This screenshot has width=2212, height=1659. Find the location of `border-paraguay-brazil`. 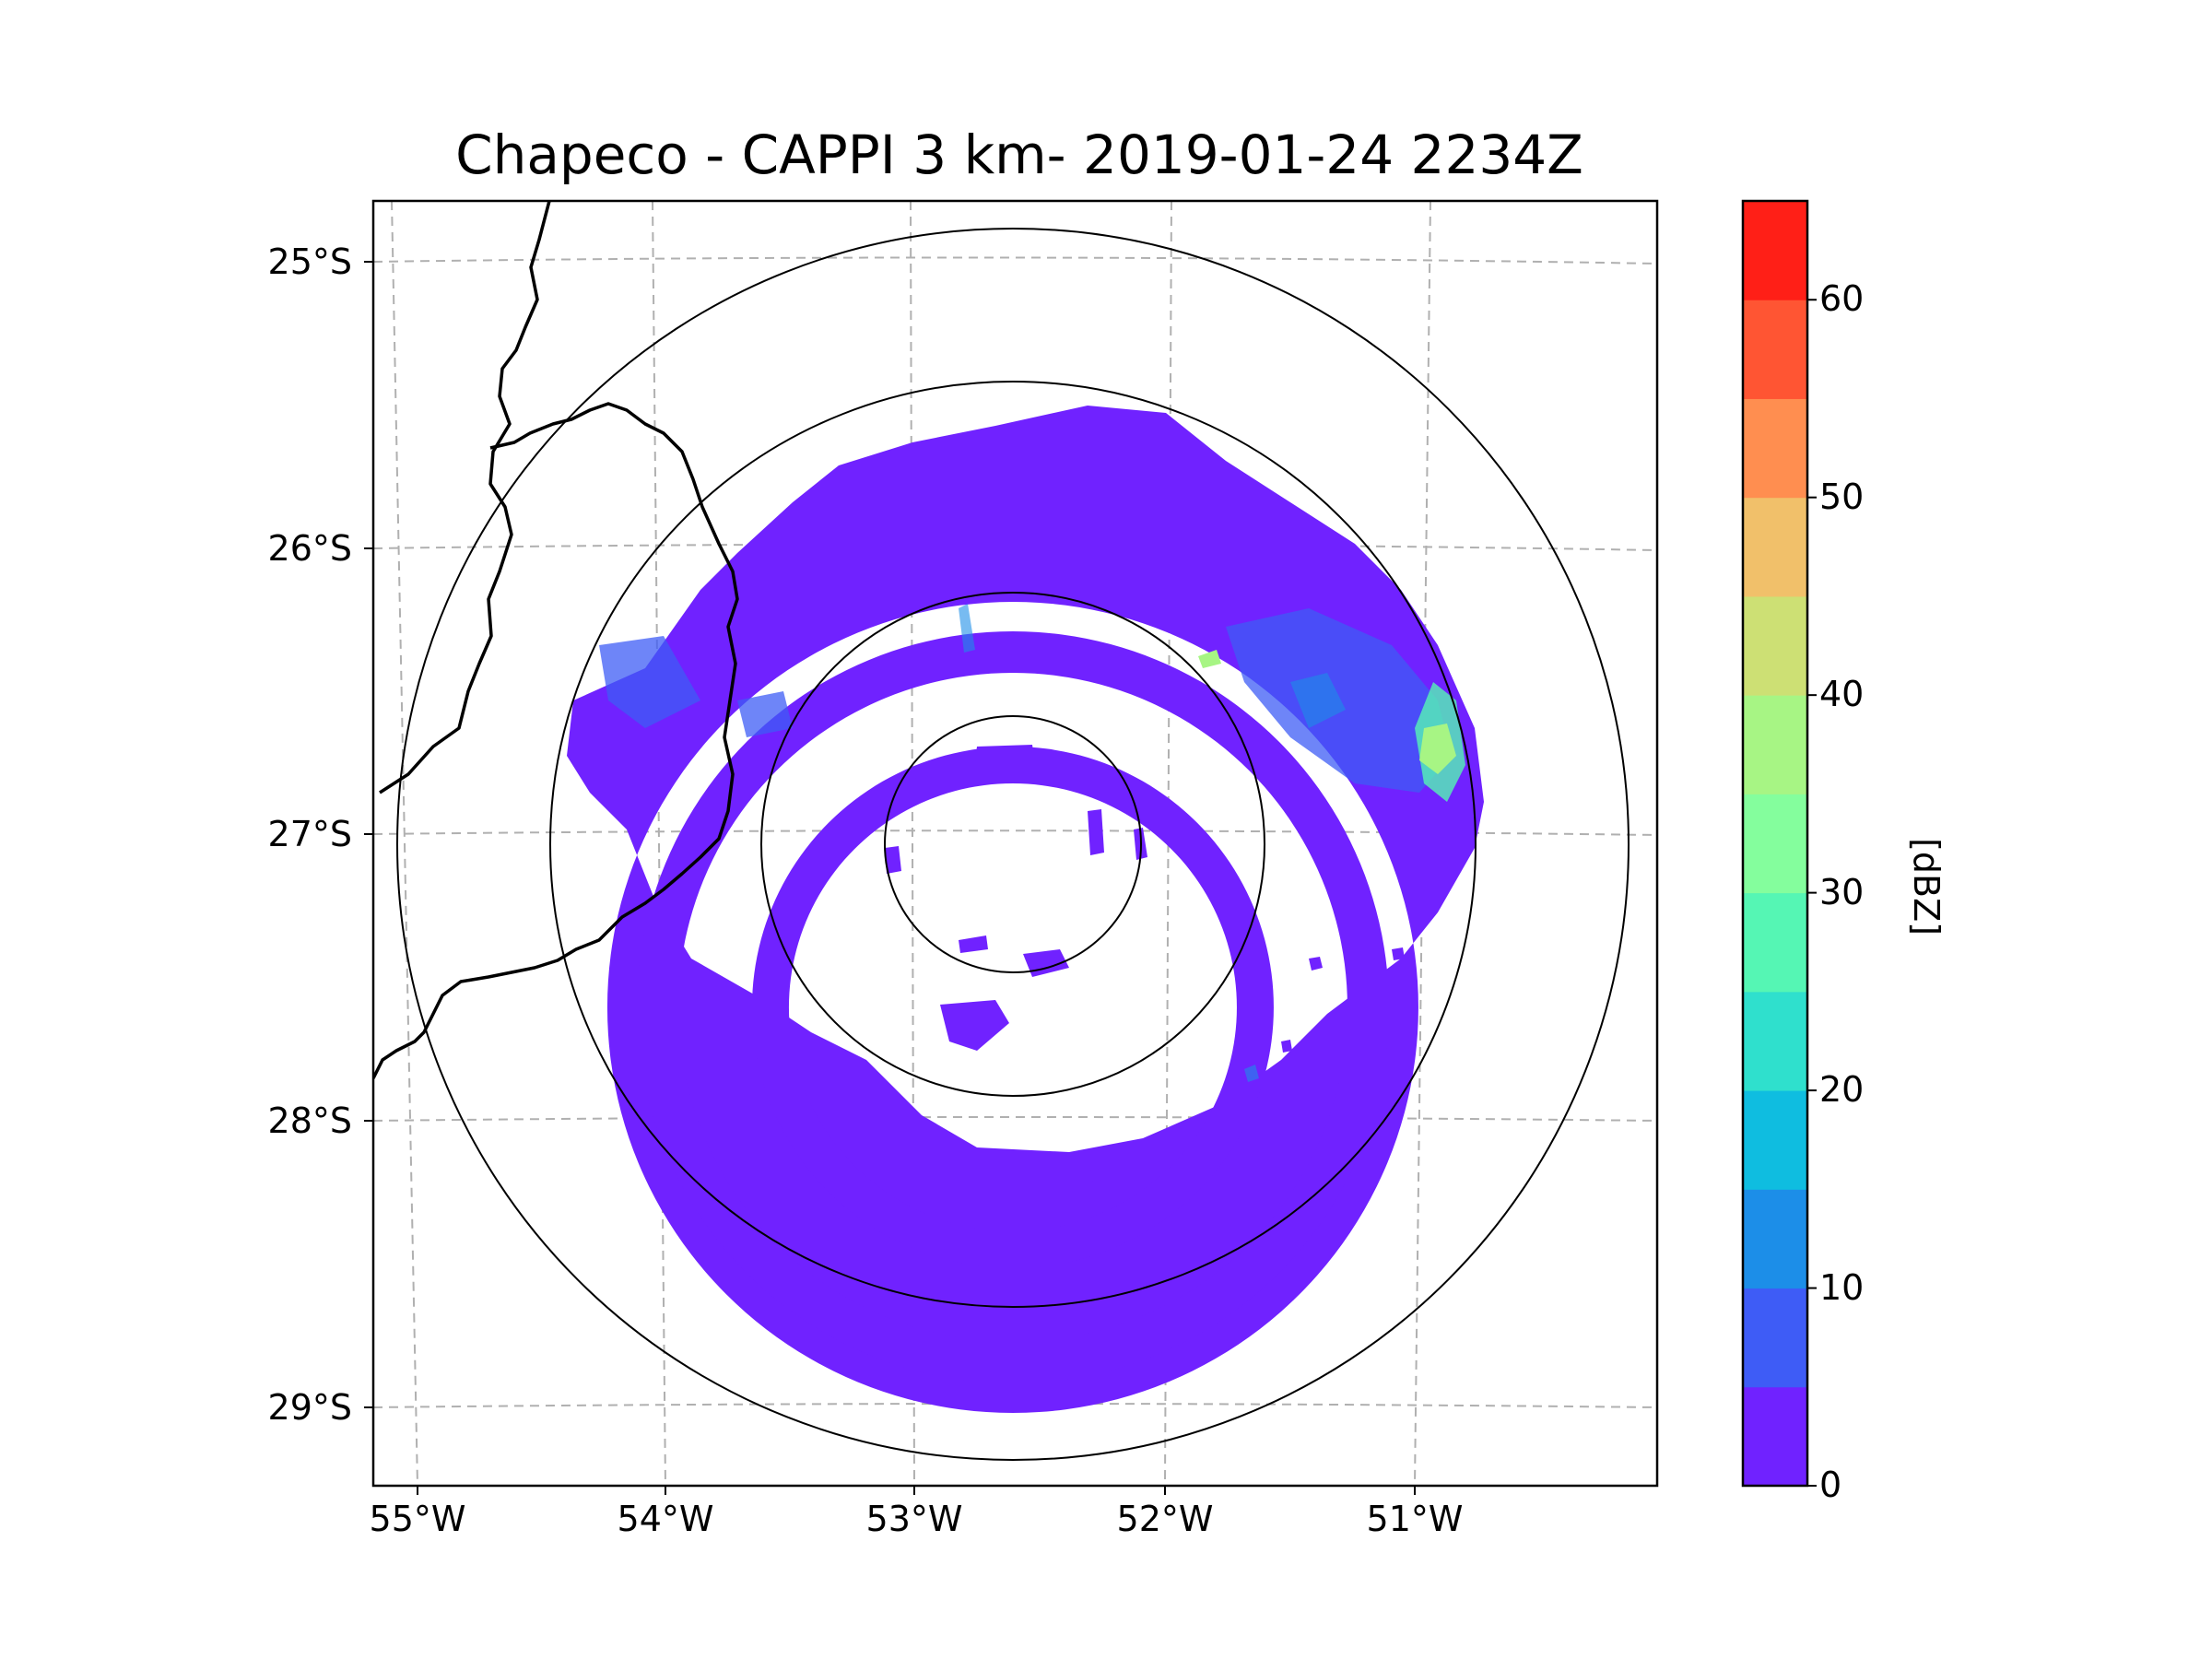

border-paraguay-brazil is located at coordinates (556, 740).